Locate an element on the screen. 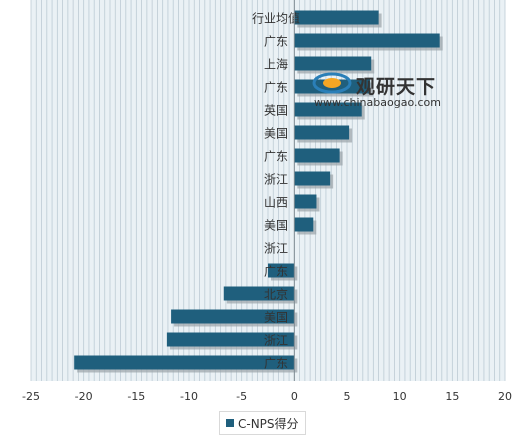 This screenshot has height=441, width=520. category-label: 英国 is located at coordinates (276, 111).